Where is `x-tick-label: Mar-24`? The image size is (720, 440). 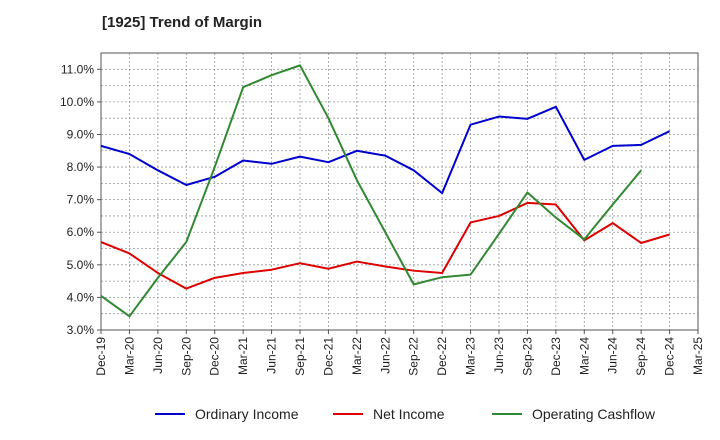
x-tick-label: Mar-24 is located at coordinates (584, 356).